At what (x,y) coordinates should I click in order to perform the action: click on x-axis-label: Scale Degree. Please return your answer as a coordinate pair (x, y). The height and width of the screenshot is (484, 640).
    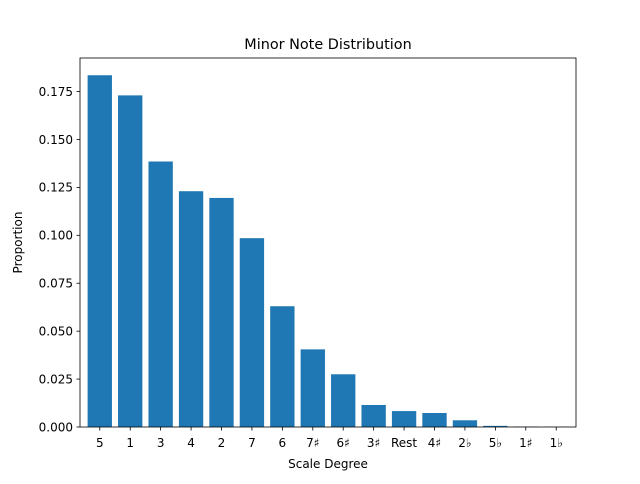
    Looking at the image, I should click on (328, 464).